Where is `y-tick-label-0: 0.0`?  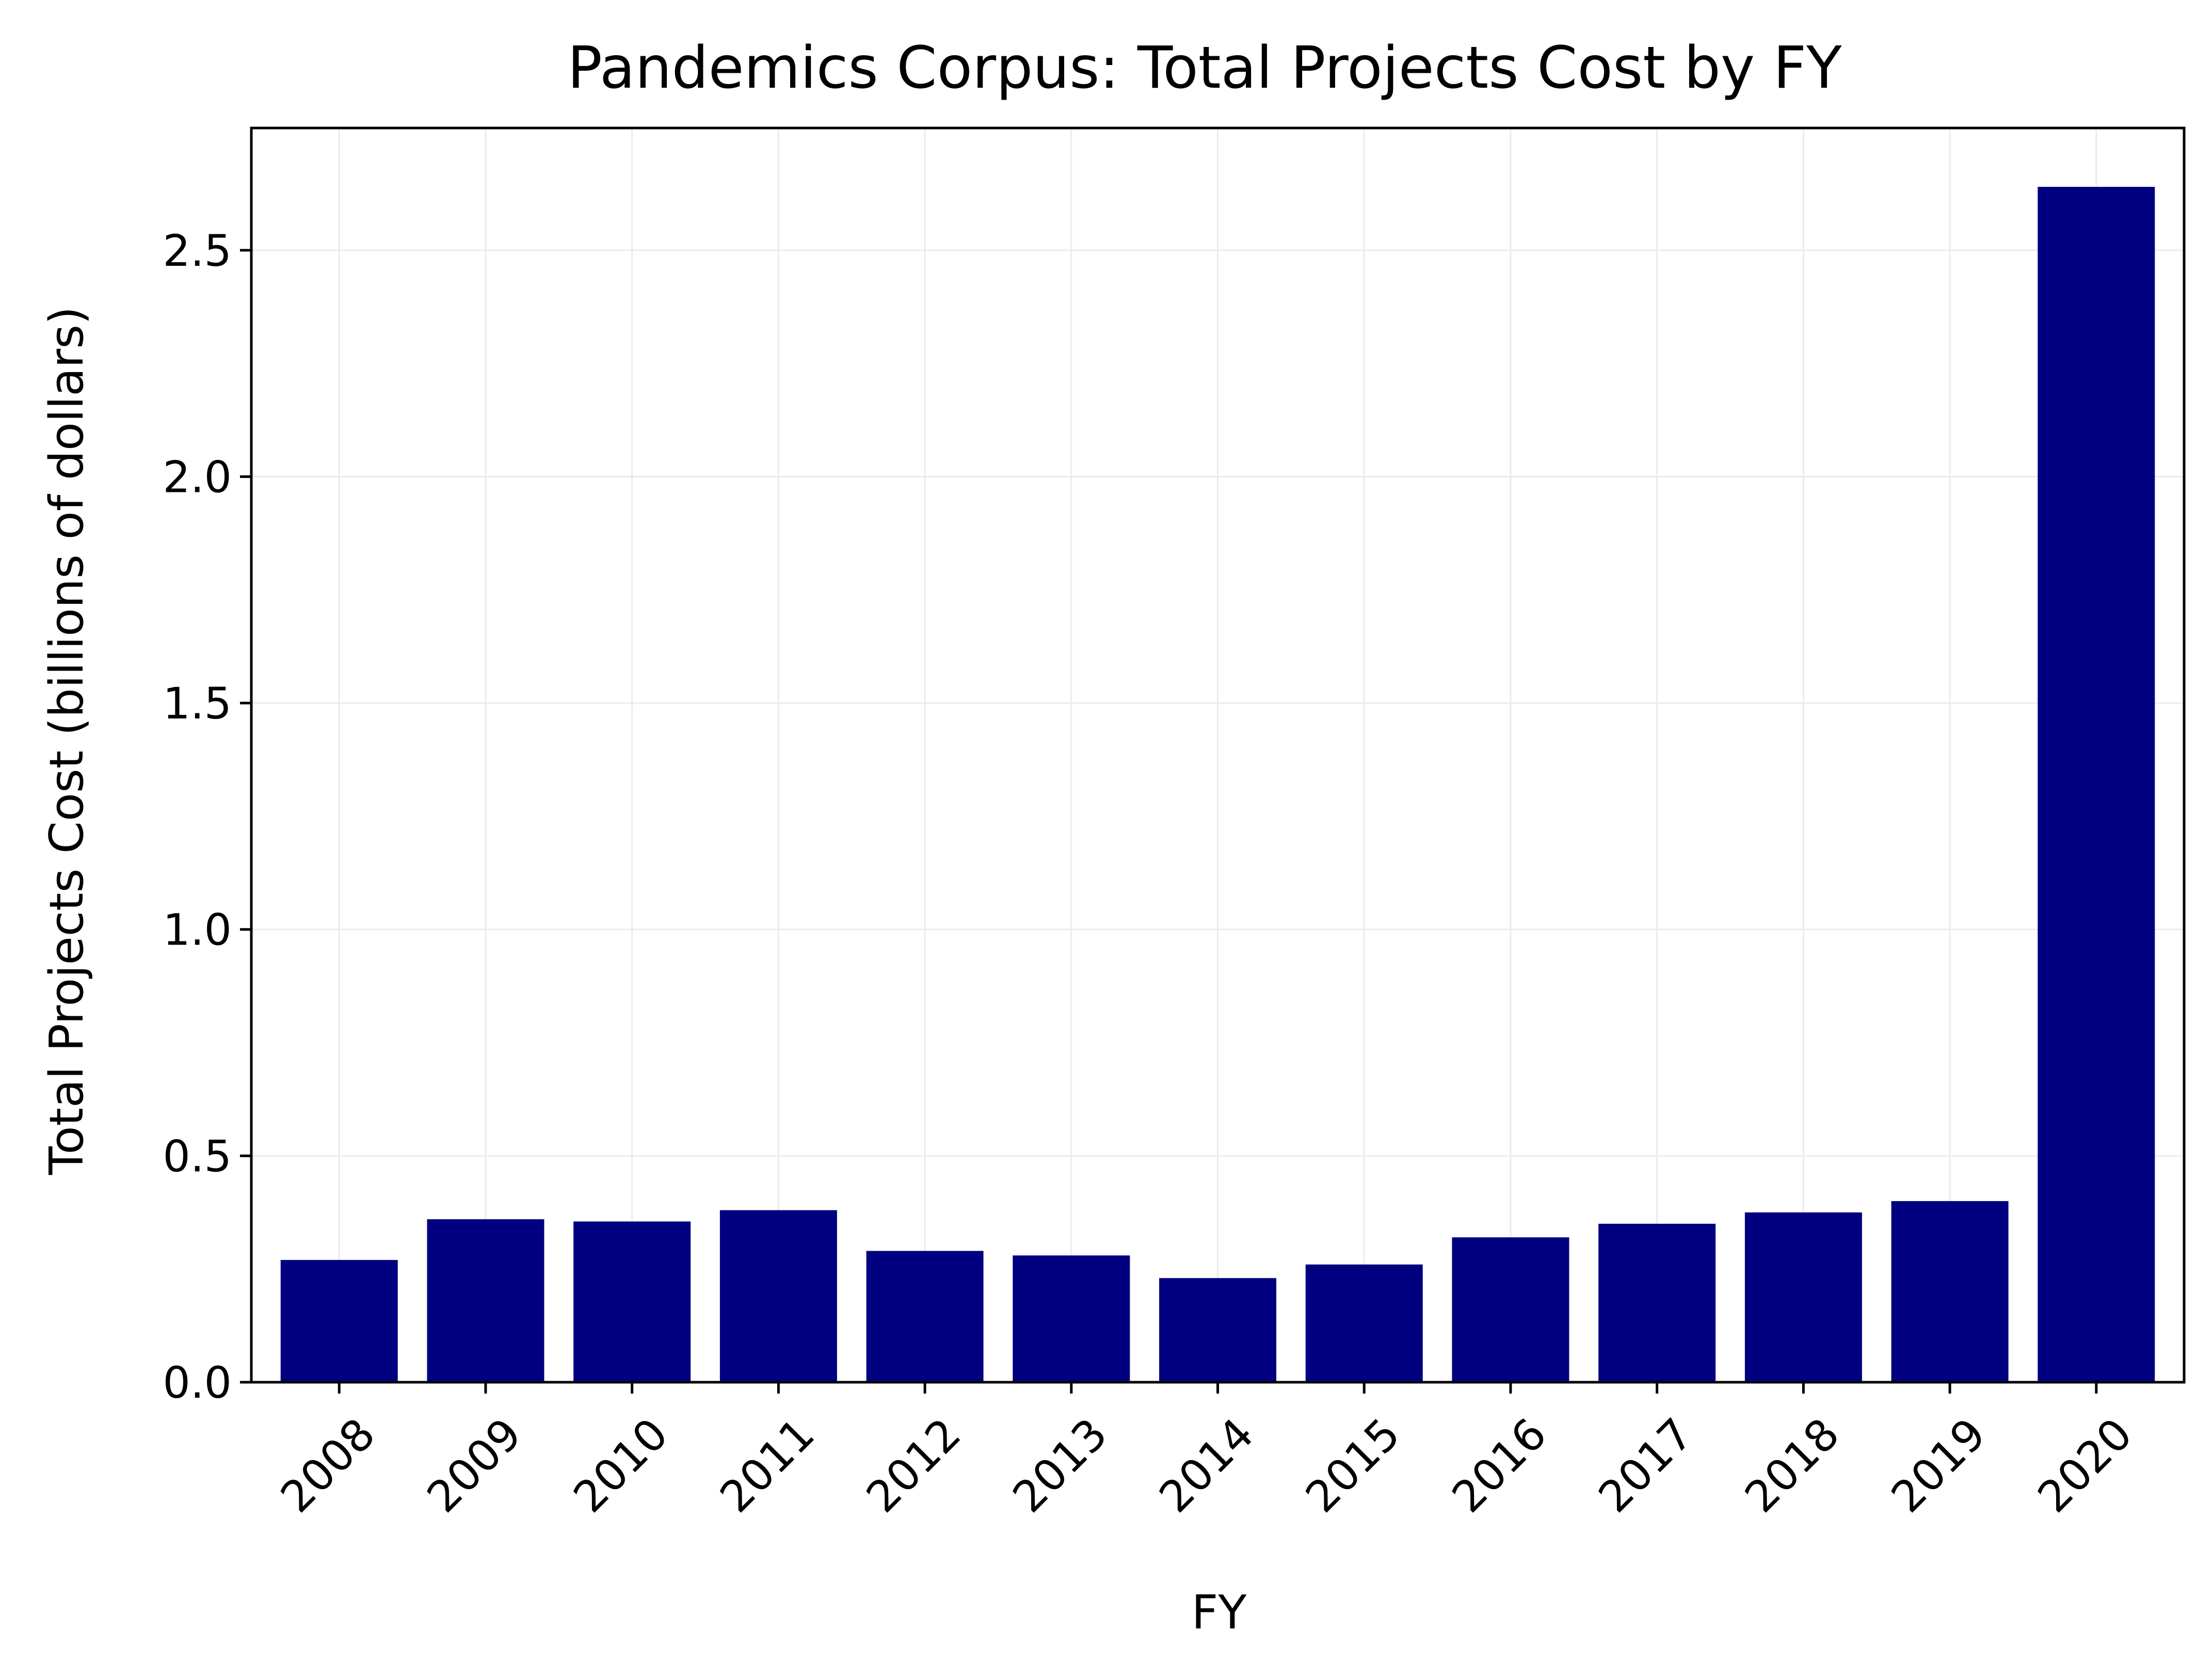
y-tick-label-0: 0.0 is located at coordinates (197, 1382).